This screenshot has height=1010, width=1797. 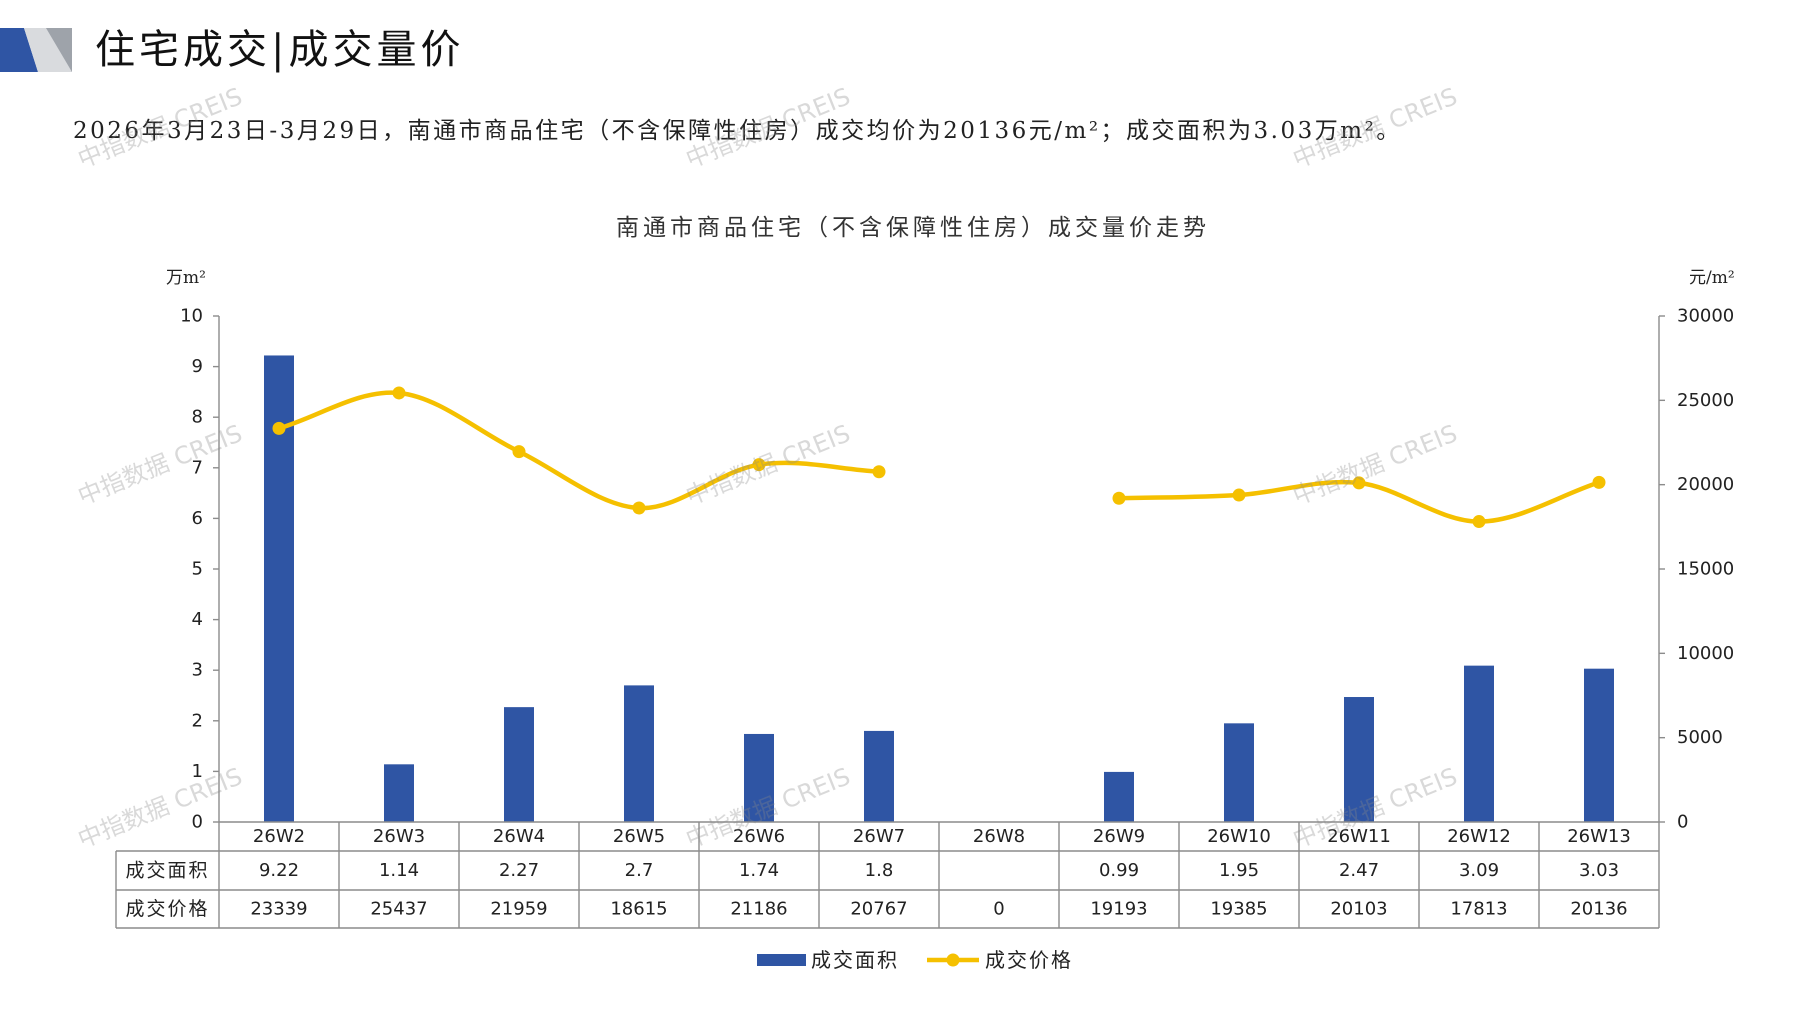 I want to click on right-tick-label: 15000, so click(x=1705, y=569).